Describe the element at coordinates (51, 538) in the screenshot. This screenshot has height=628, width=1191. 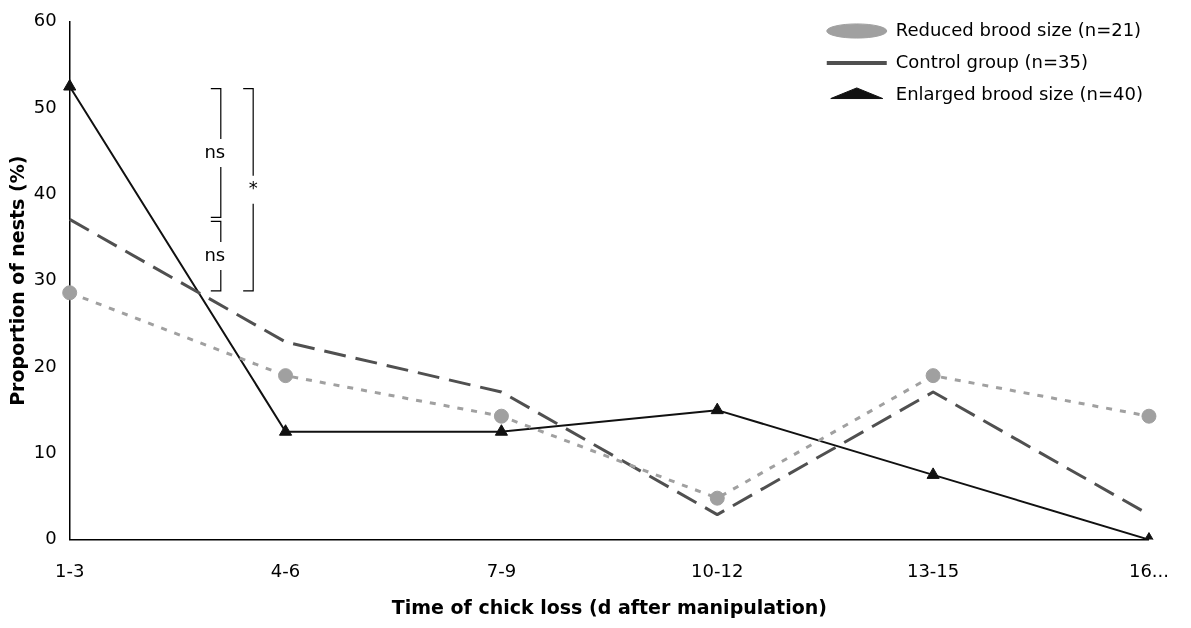
I see `y-tick-label: 0` at that location.